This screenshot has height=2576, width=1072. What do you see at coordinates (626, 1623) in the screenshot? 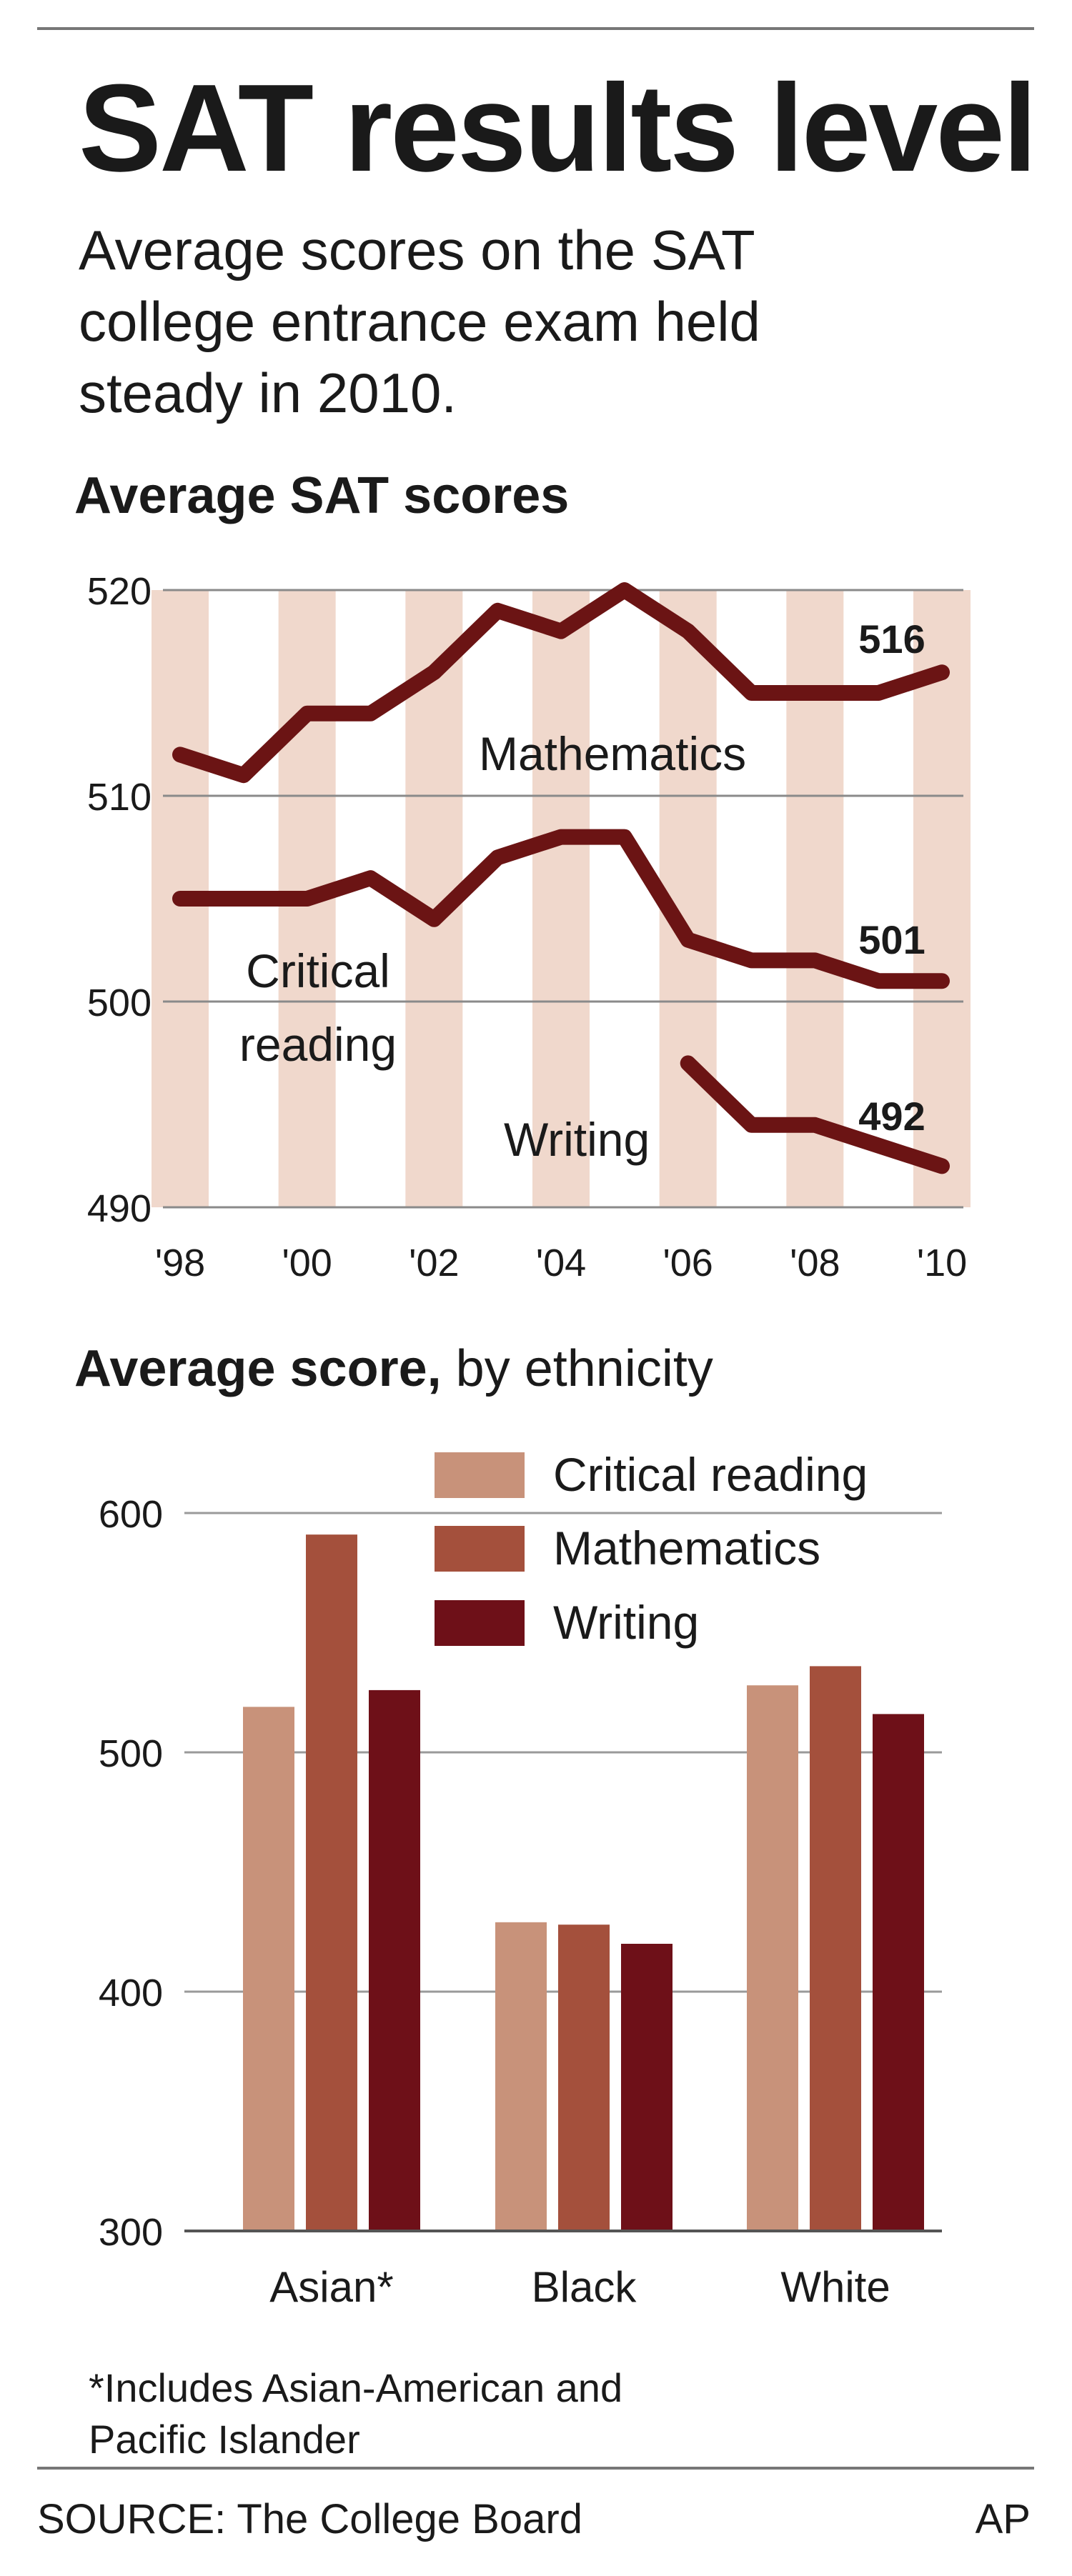
I see `legend-label-writing: Writing` at bounding box center [626, 1623].